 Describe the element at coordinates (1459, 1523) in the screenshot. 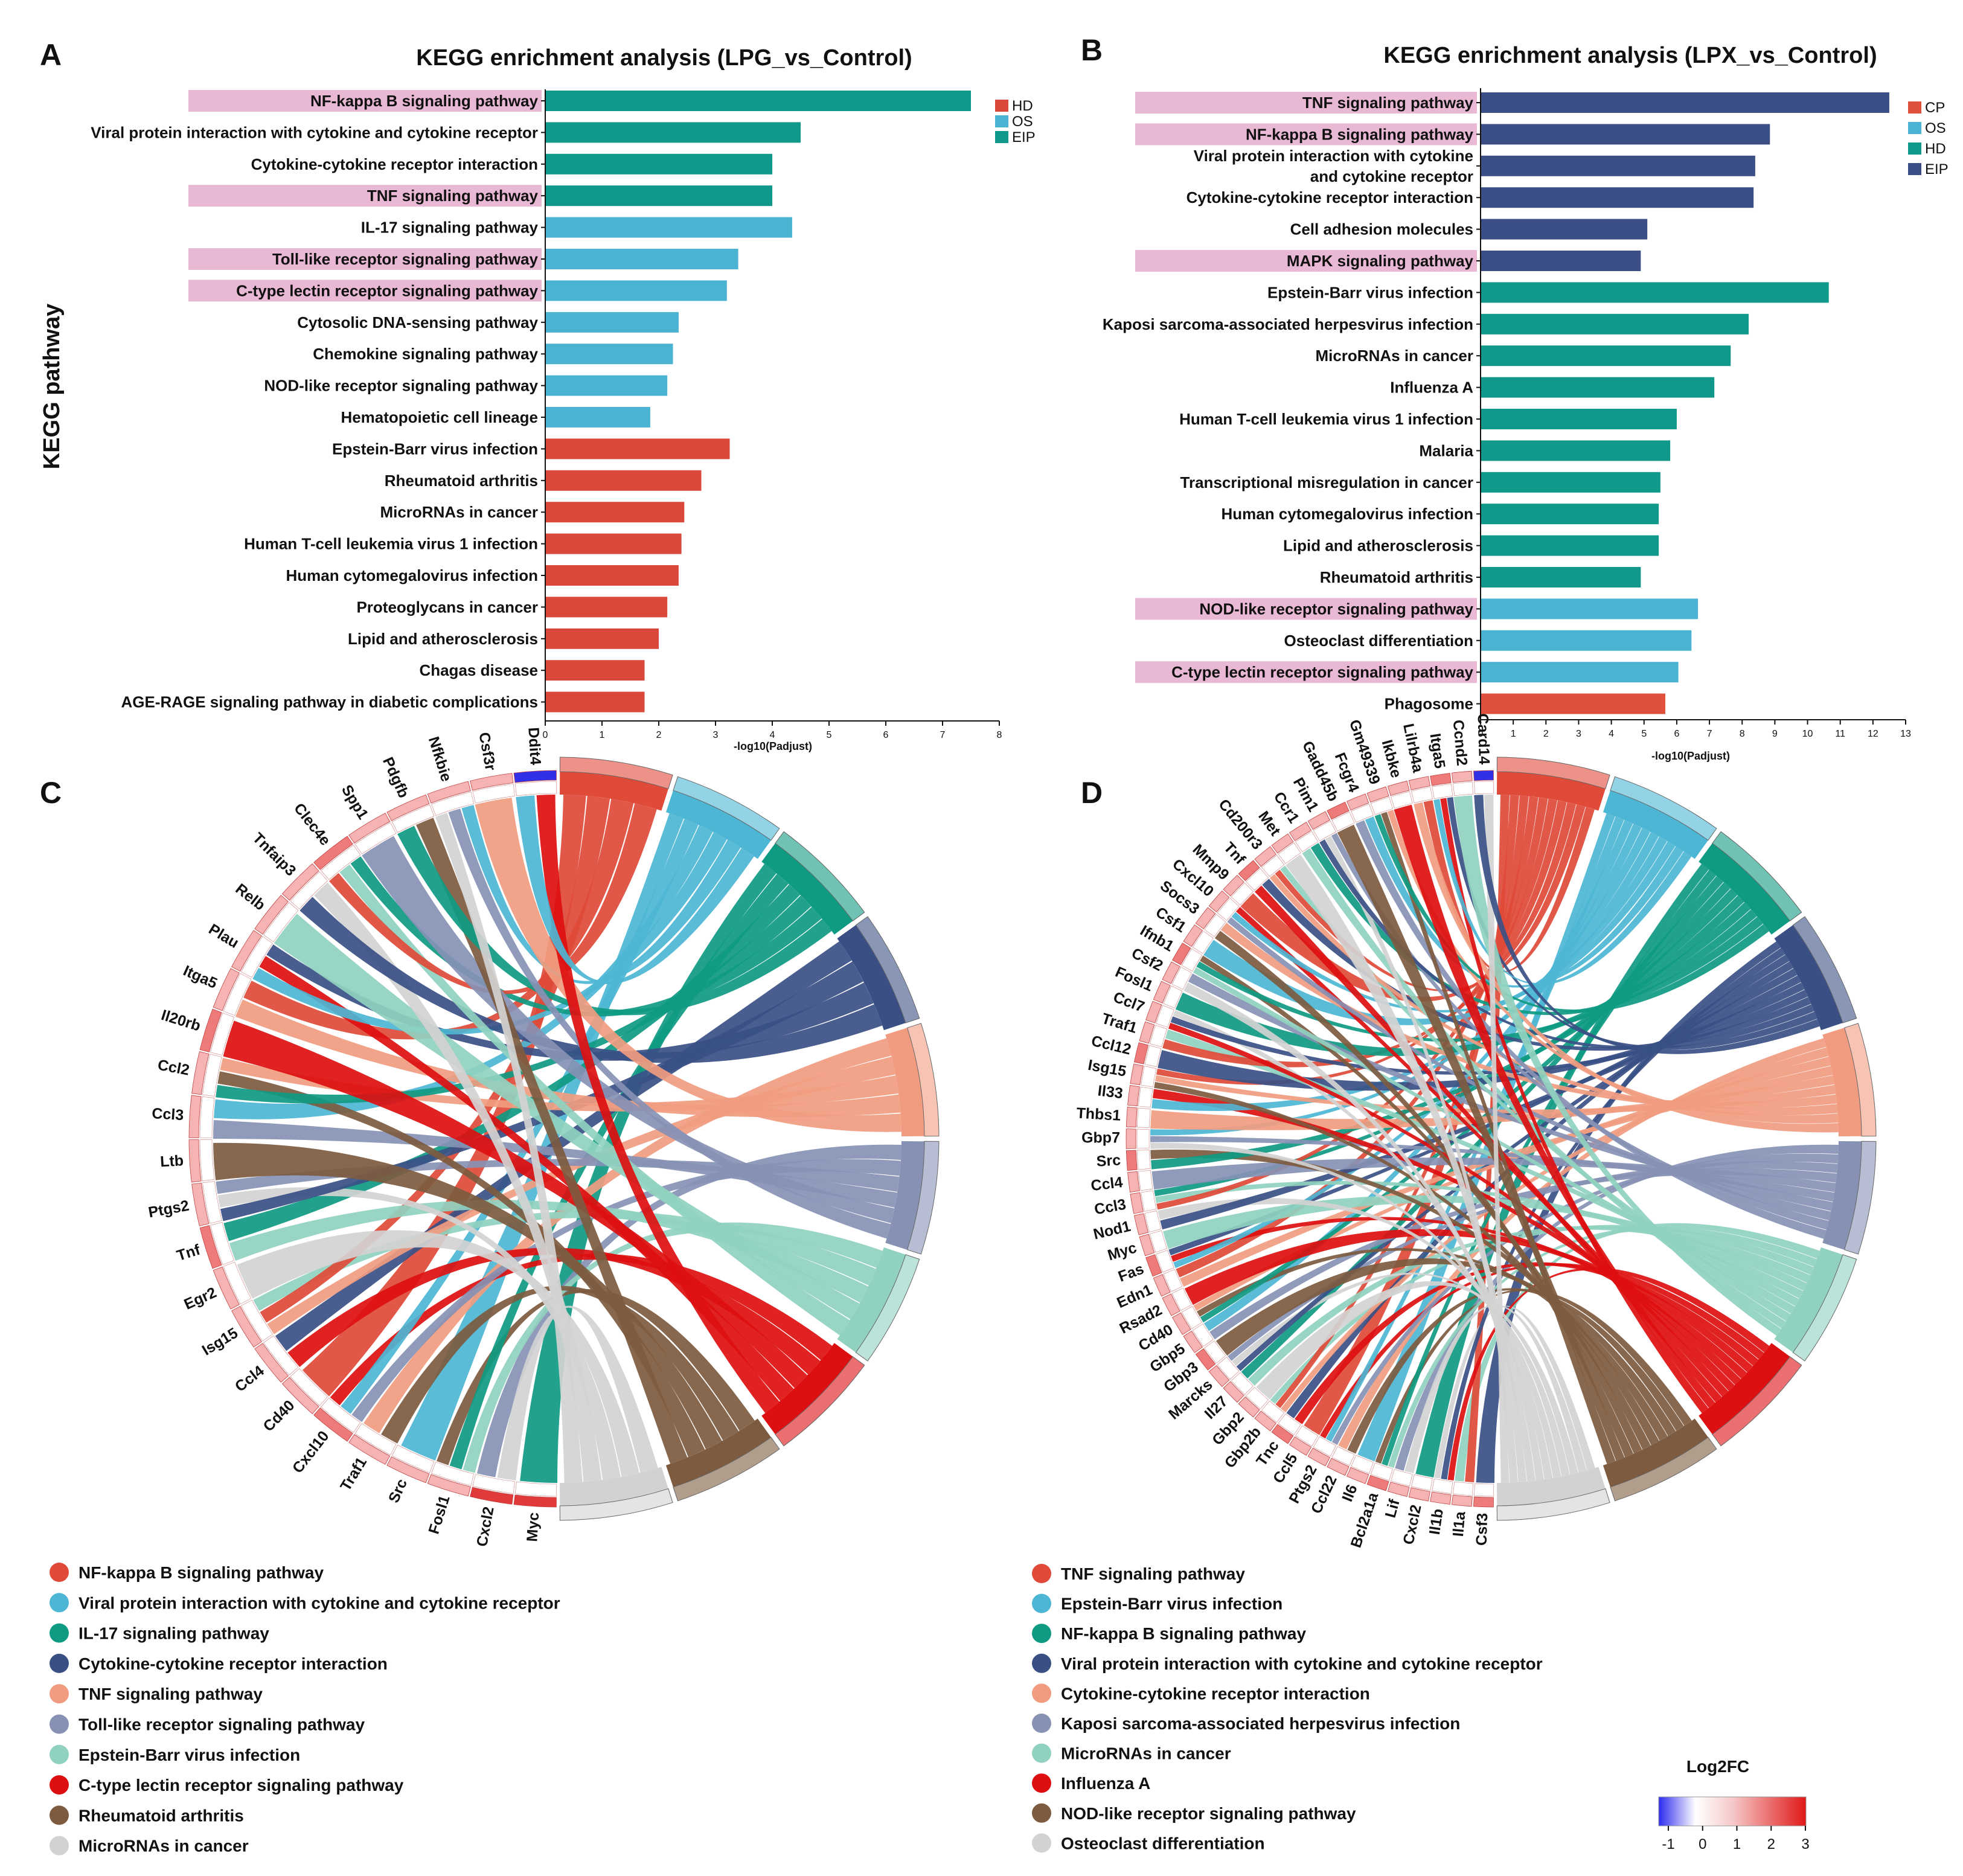

I see `gene-label: Il1a` at that location.